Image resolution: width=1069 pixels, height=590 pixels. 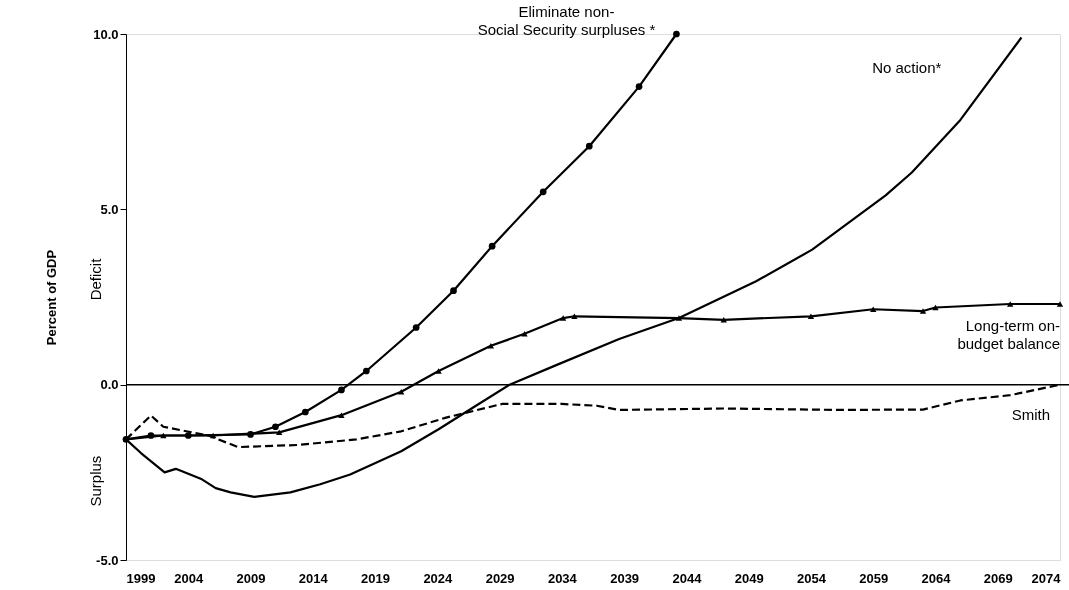 What do you see at coordinates (687, 578) in the screenshot?
I see `x-tick-label: 2044` at bounding box center [687, 578].